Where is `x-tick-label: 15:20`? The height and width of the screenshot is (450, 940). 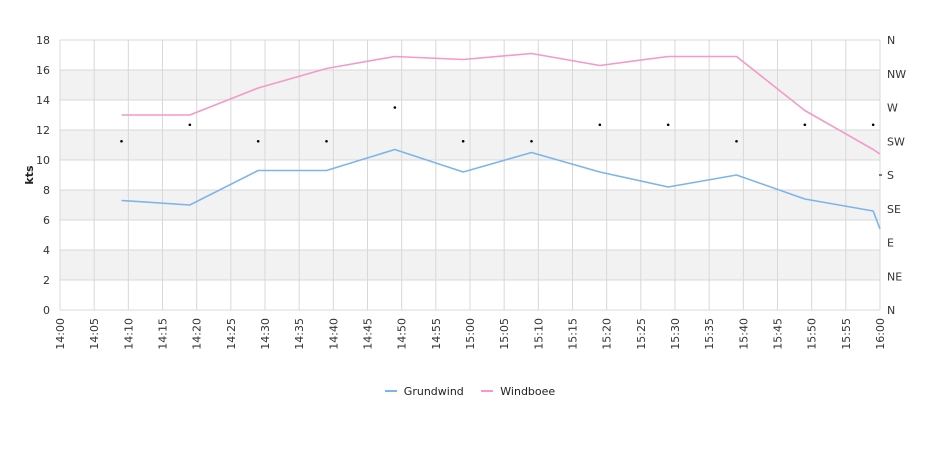 x-tick-label: 15:20 is located at coordinates (607, 334).